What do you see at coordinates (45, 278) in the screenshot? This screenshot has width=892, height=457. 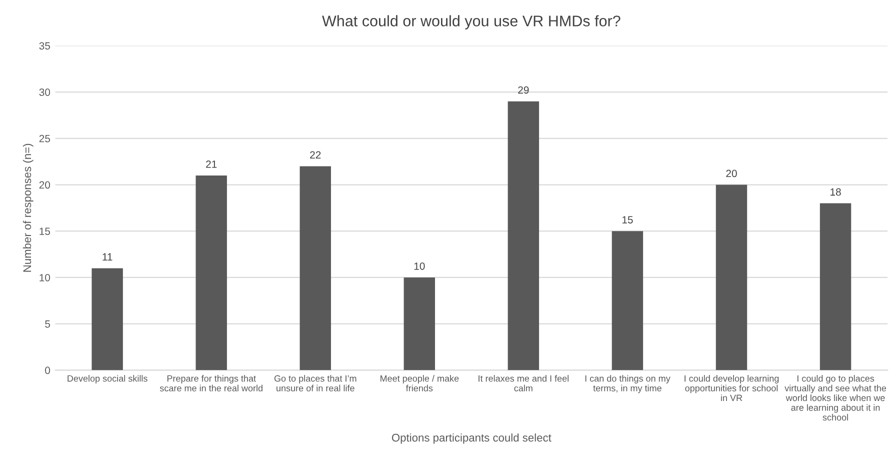 I see `y-tick-label: 10` at bounding box center [45, 278].